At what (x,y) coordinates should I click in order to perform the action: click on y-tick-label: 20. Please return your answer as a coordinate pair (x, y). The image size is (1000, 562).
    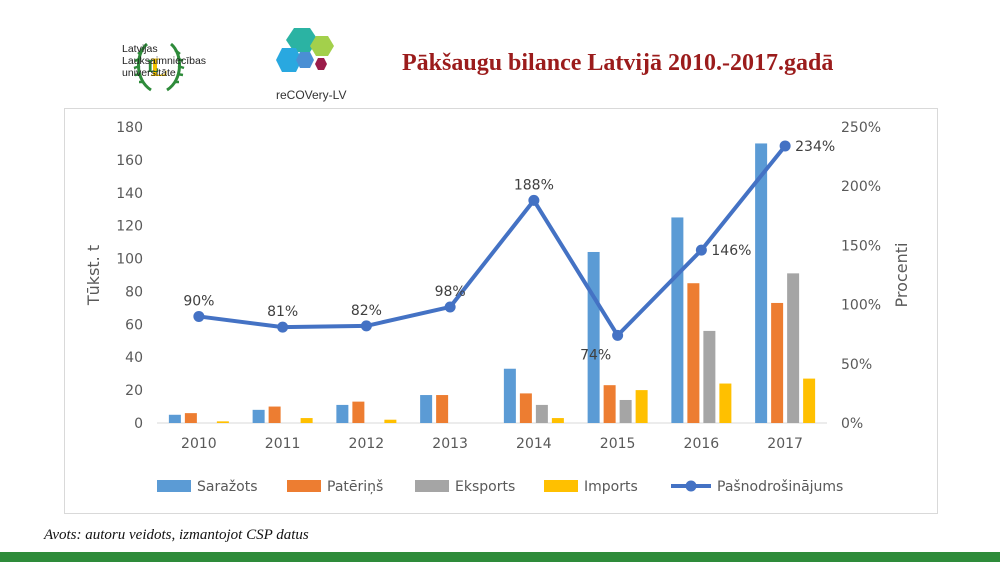
    Looking at the image, I should click on (134, 391).